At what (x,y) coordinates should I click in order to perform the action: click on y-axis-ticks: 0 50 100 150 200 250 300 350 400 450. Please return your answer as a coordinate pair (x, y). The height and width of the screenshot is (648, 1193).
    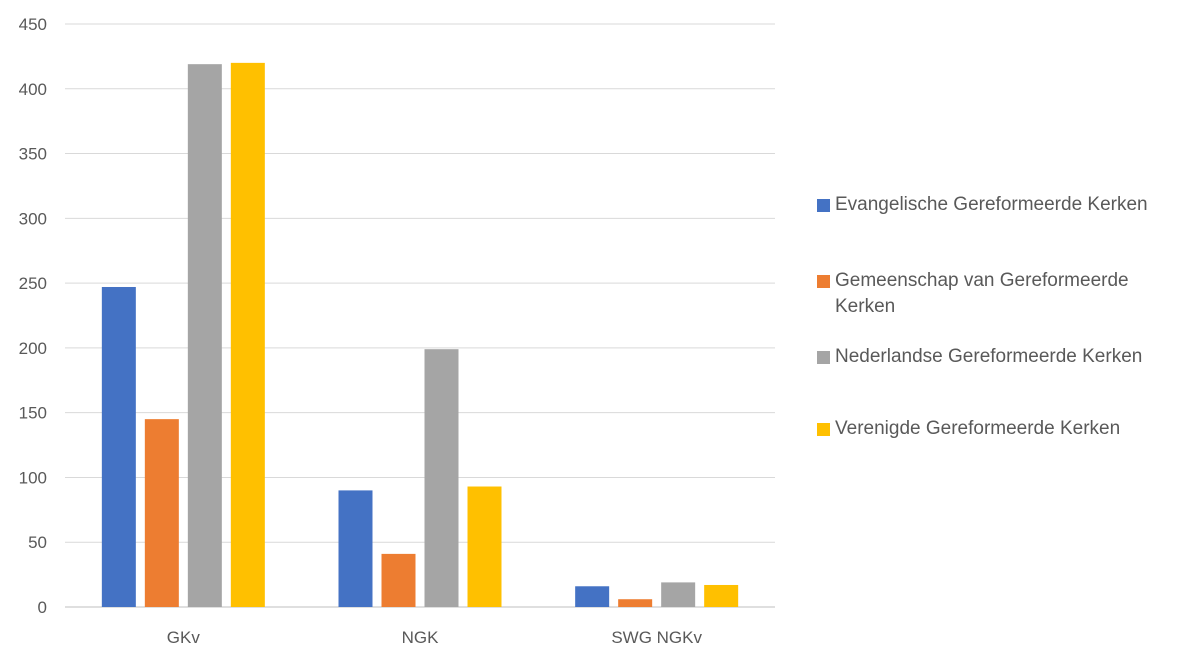
    Looking at the image, I should click on (33, 316).